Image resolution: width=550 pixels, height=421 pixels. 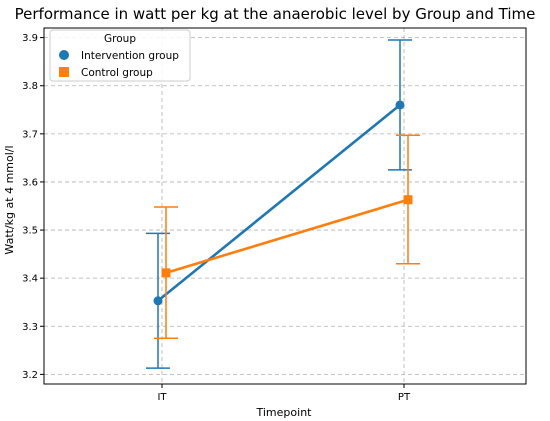 I want to click on y-tick-label: 3.9, so click(x=30, y=38).